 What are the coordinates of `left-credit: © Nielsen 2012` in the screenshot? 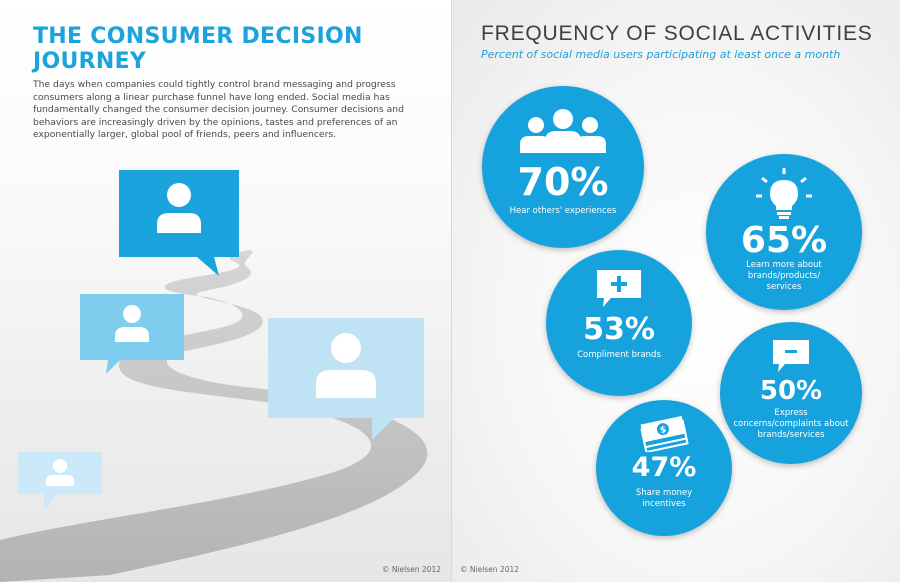 It's located at (411, 569).